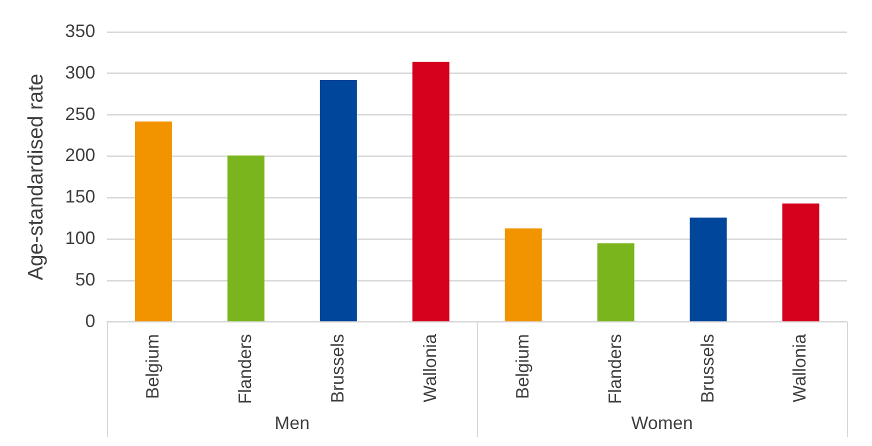 This screenshot has width=872, height=446. I want to click on text: Men, so click(292, 422).